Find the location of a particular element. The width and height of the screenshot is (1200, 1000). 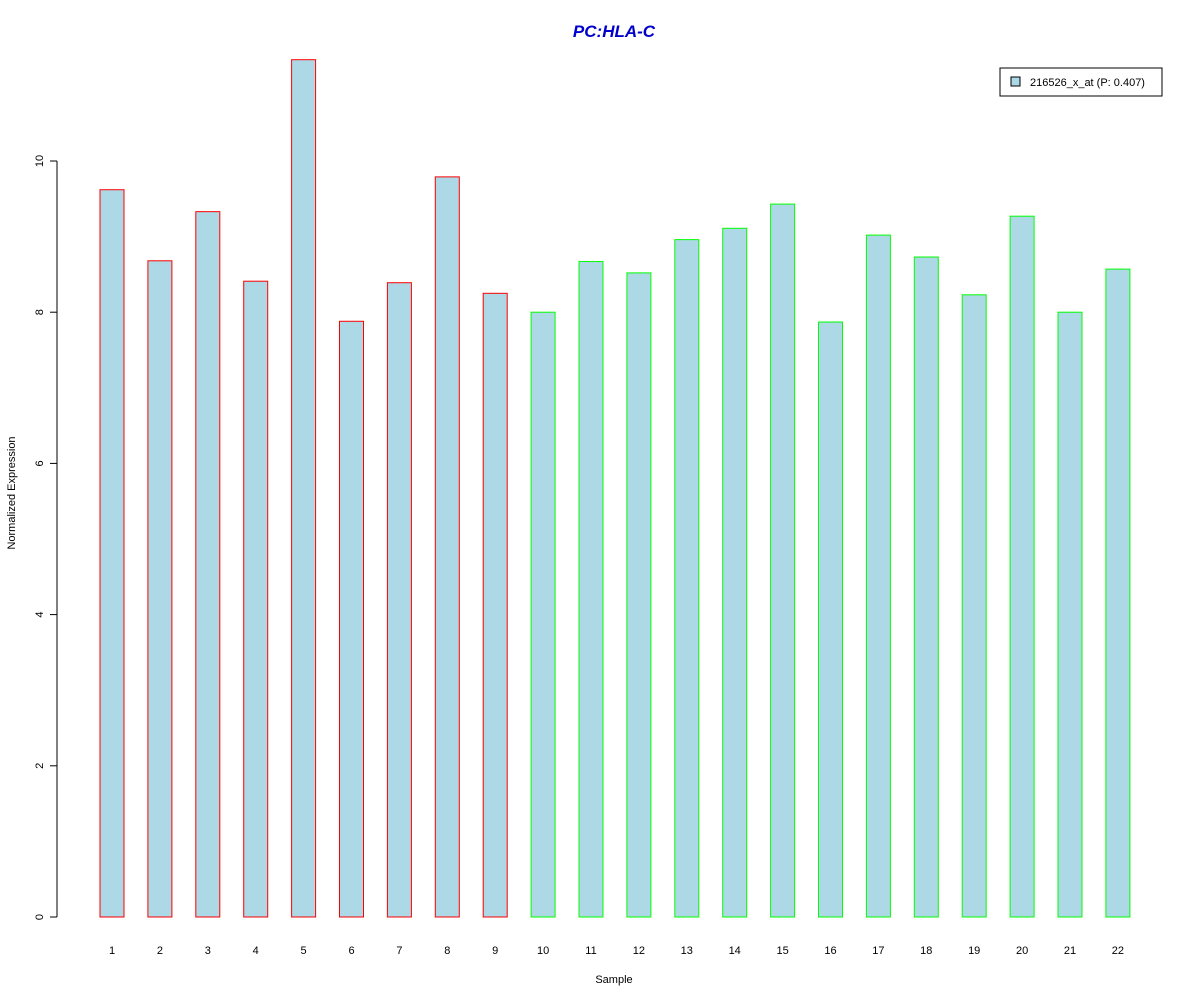

x-tick-label: 21 is located at coordinates (1070, 951).